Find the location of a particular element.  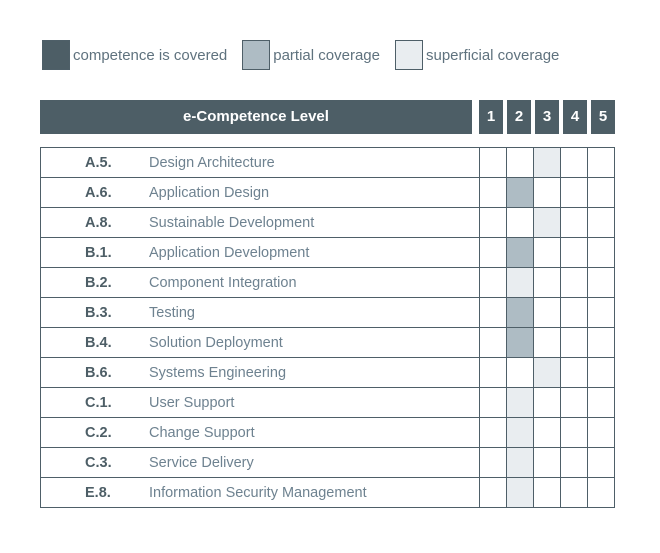

competence-code: A.5. is located at coordinates (98, 162).